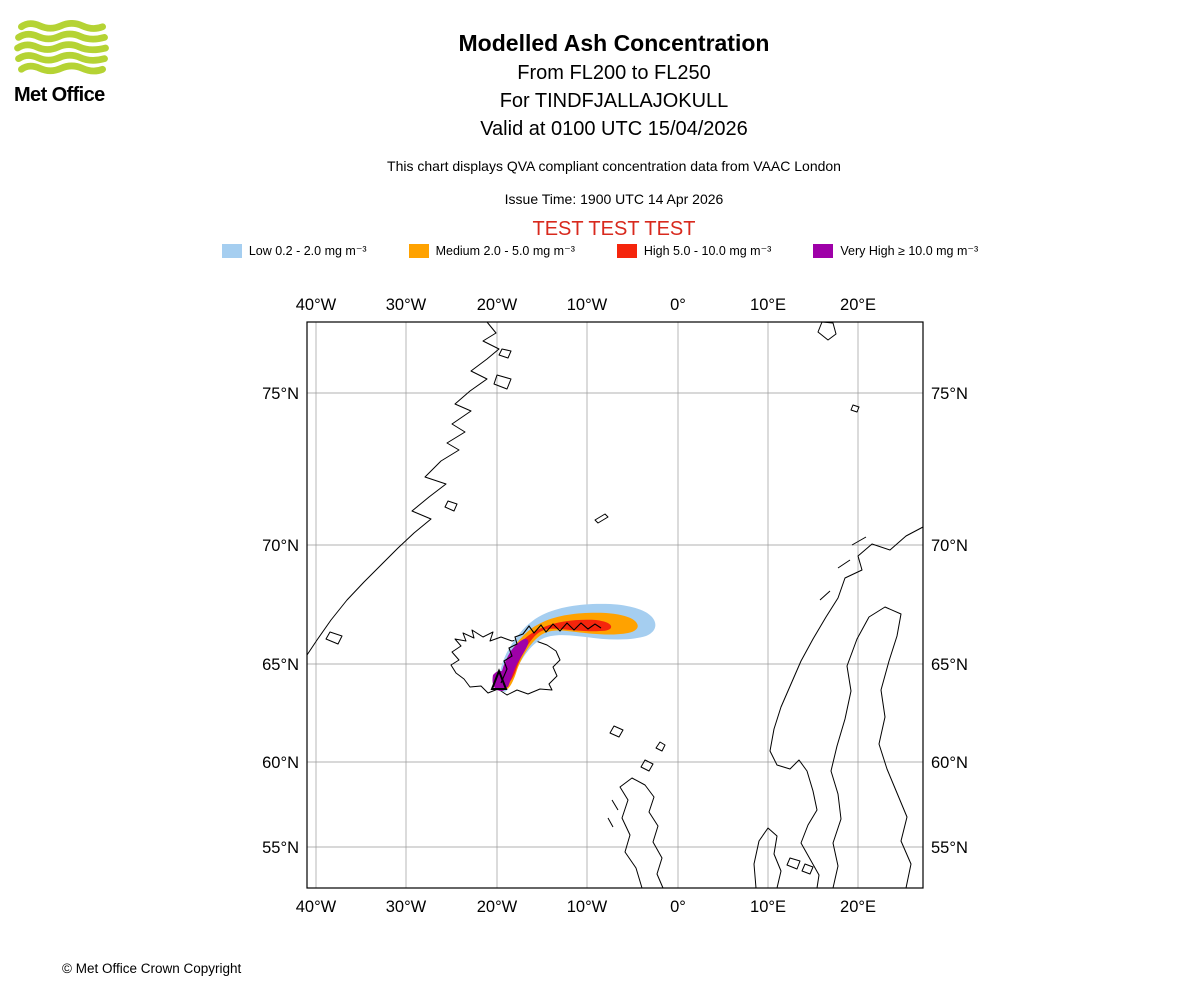 The height and width of the screenshot is (1000, 1200). What do you see at coordinates (858, 305) in the screenshot?
I see `x-tick-top-6: 20°E` at bounding box center [858, 305].